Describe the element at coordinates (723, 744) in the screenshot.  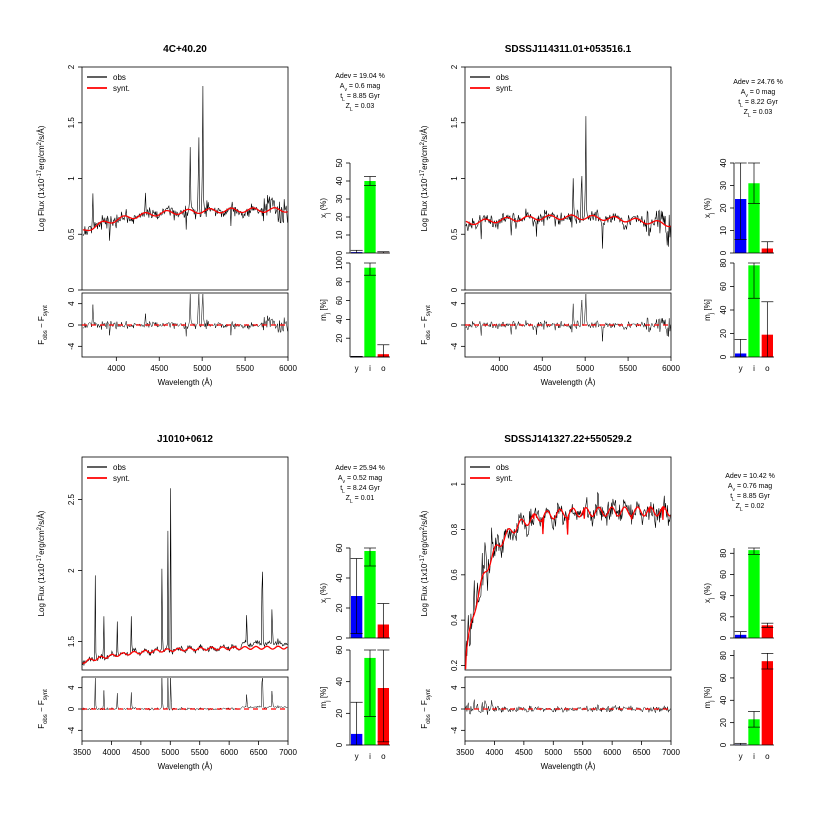
I see `mj-tick-label: 0` at that location.